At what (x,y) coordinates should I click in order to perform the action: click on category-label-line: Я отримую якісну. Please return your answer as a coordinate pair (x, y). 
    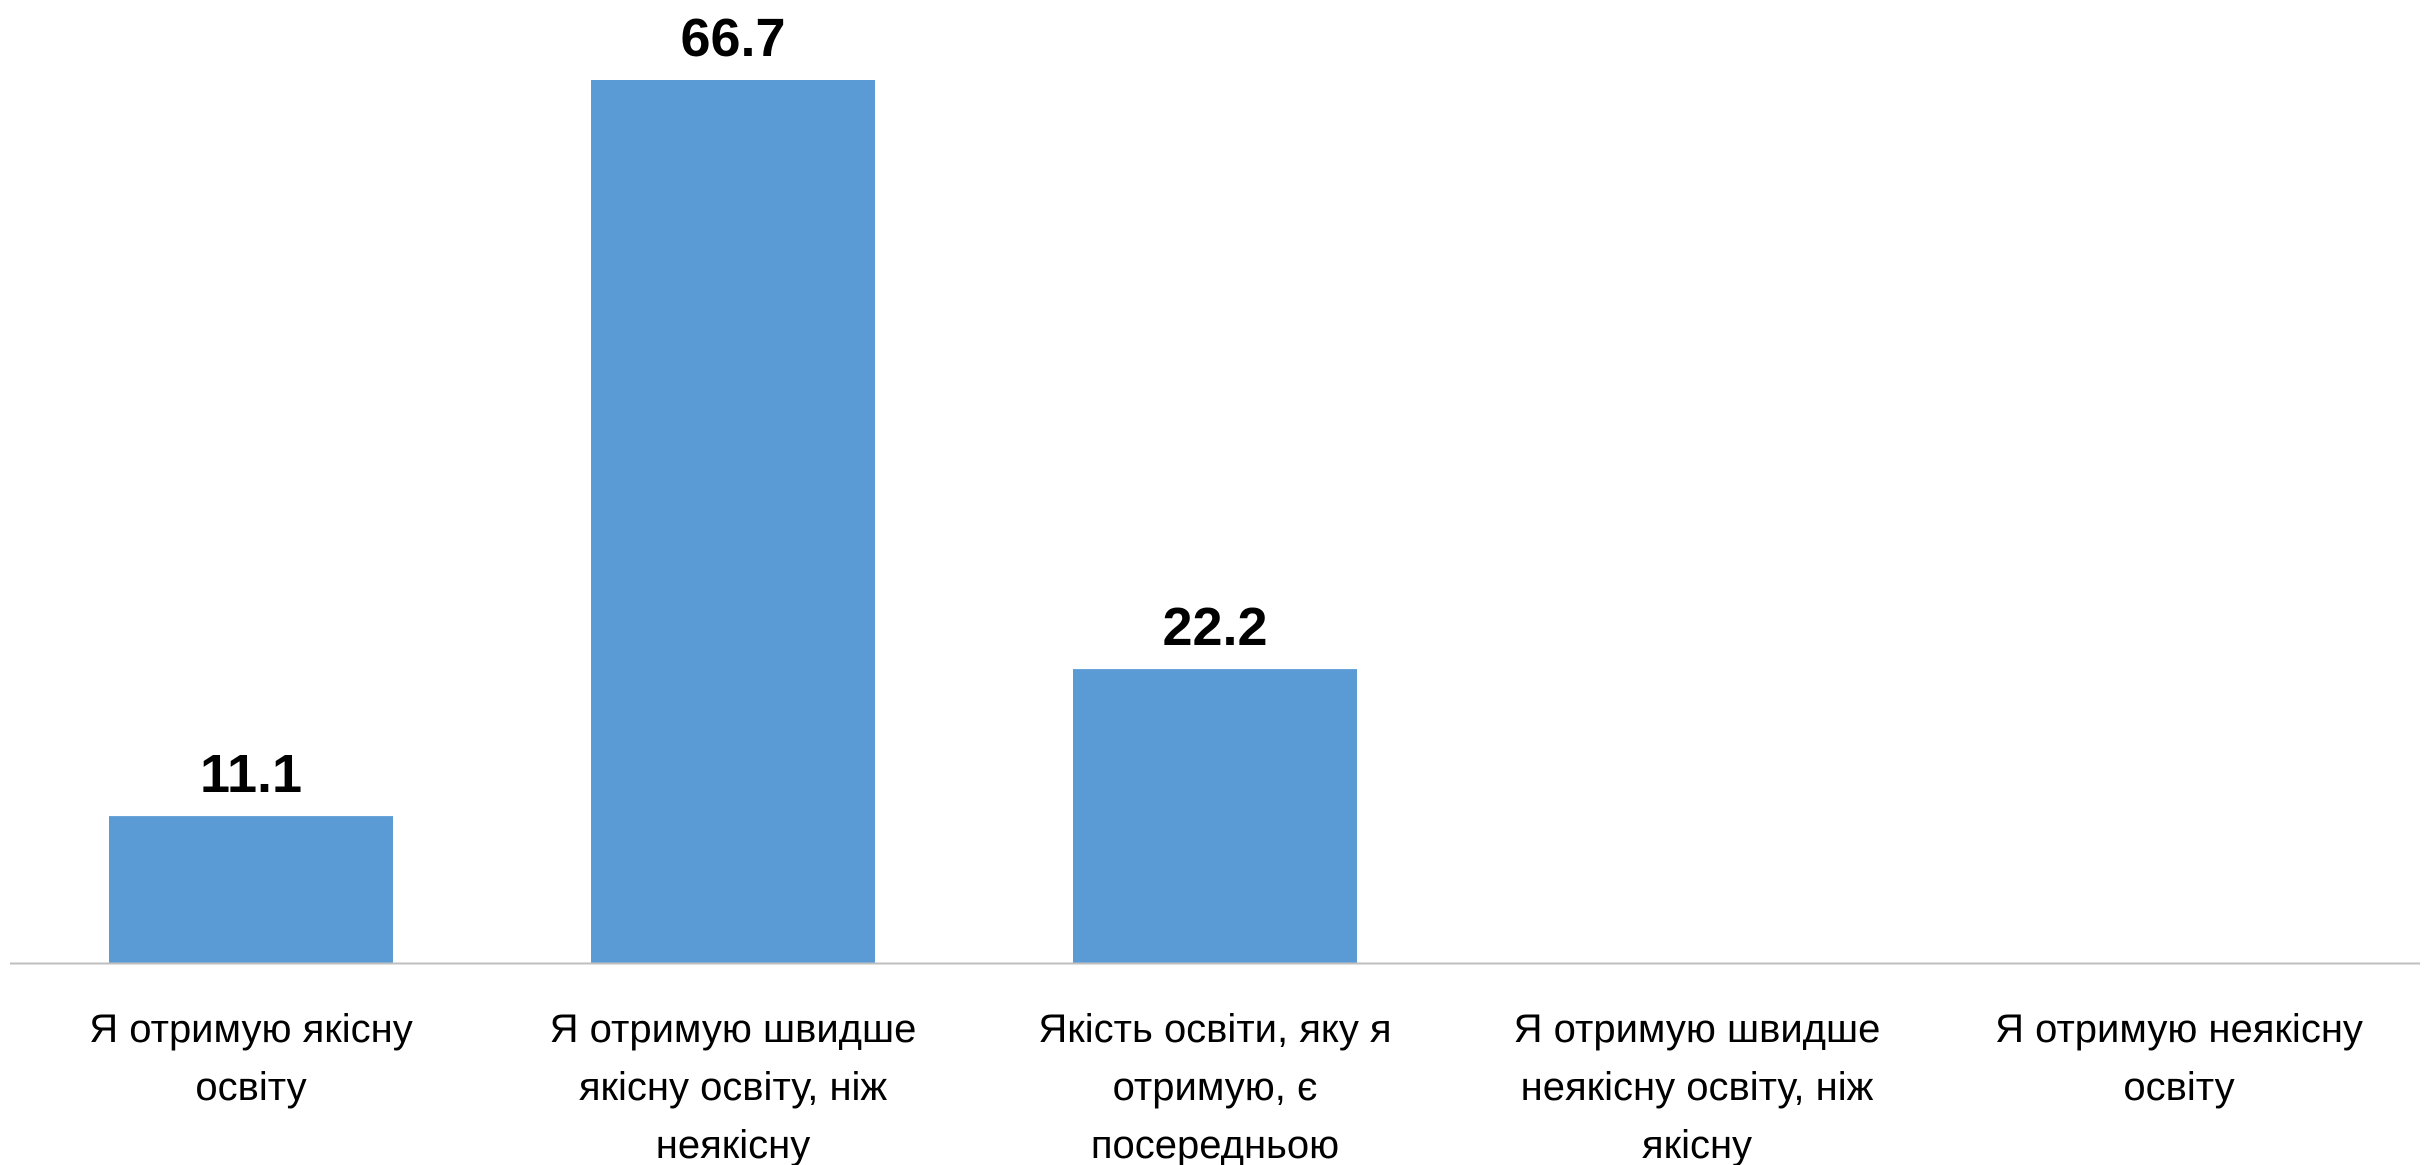
    Looking at the image, I should click on (250, 1029).